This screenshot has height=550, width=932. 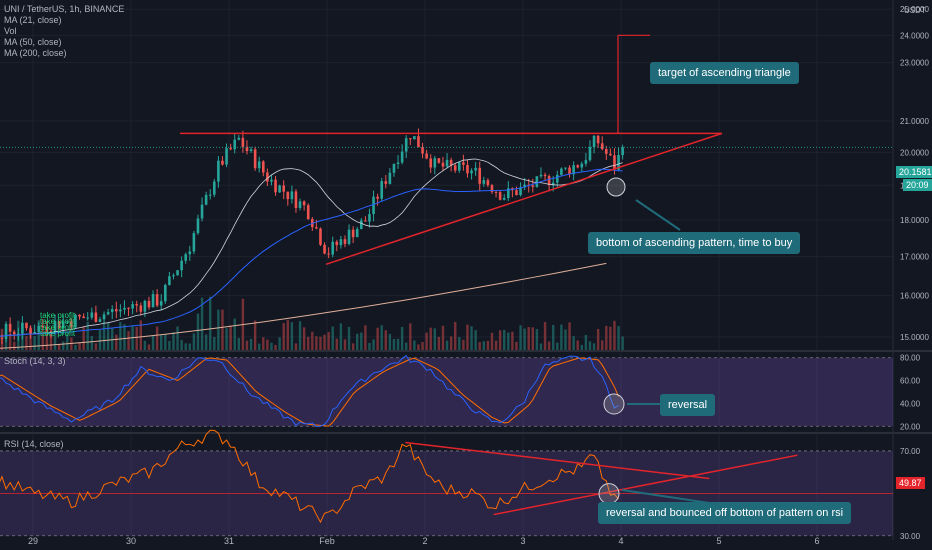 What do you see at coordinates (724, 73) in the screenshot?
I see `target-annotation: target of ascending triangle` at bounding box center [724, 73].